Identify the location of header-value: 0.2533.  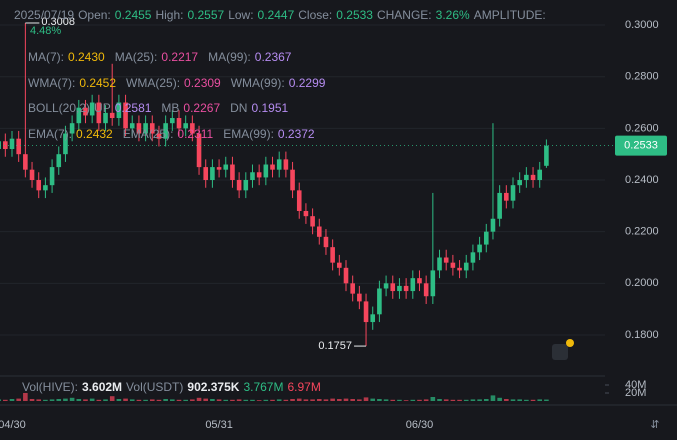
(354, 15).